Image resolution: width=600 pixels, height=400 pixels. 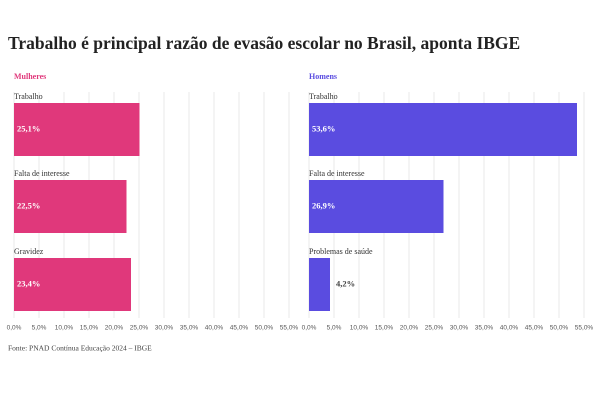 I want to click on category-label: Gravidez, so click(x=29, y=251).